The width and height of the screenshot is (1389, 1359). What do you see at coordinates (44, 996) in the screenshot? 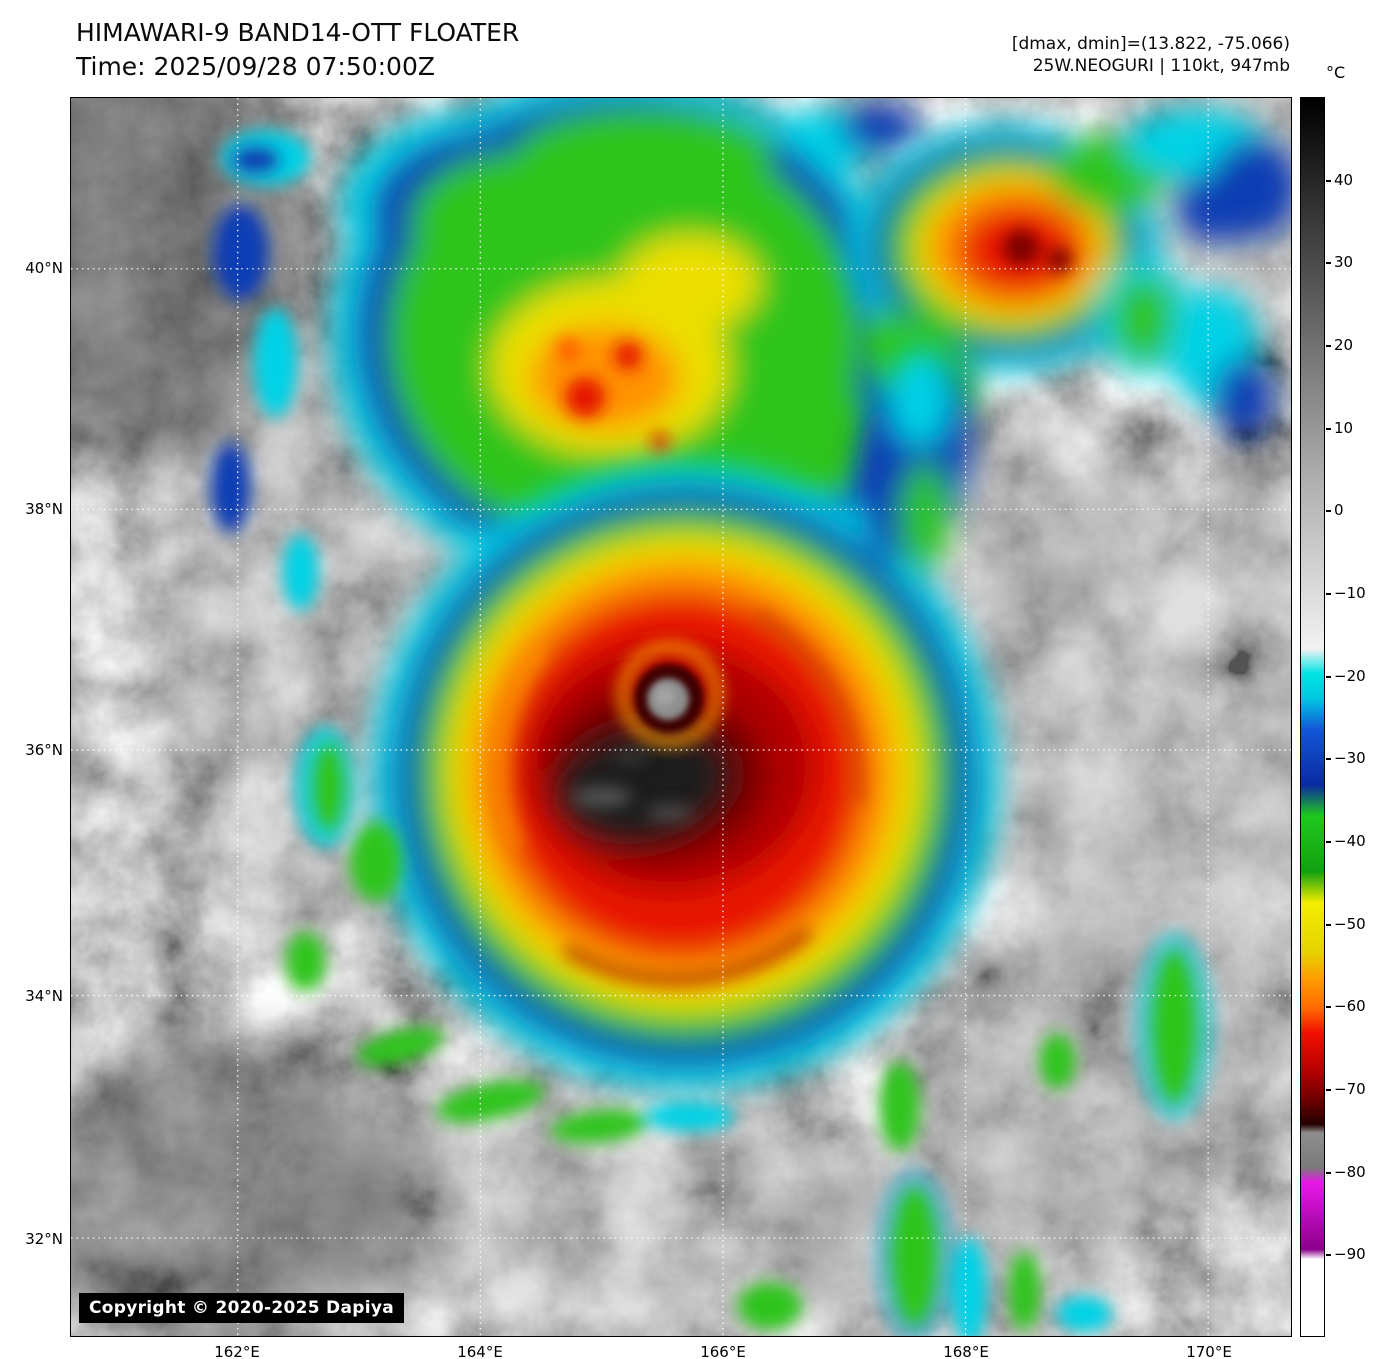
I see `lat-tick-label: 34°N` at bounding box center [44, 996].